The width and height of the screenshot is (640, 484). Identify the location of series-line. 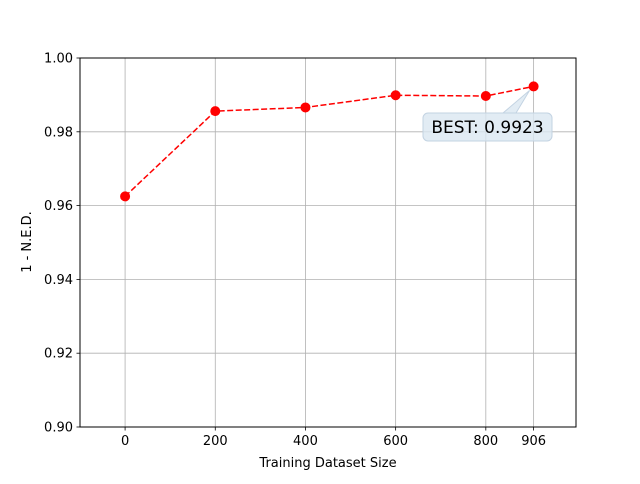
(329, 141).